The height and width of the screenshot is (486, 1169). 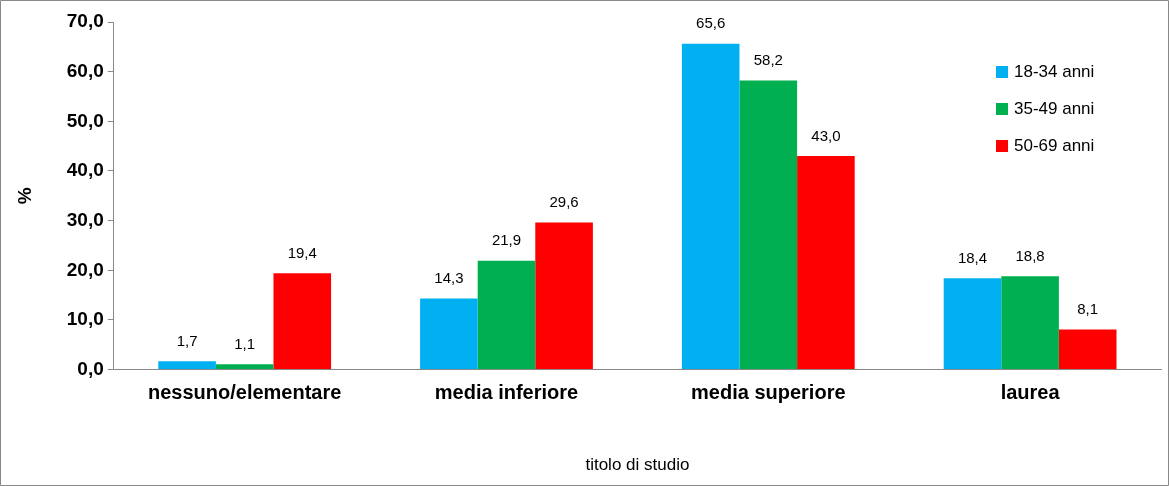 What do you see at coordinates (449, 278) in the screenshot?
I see `data-label: 14,3` at bounding box center [449, 278].